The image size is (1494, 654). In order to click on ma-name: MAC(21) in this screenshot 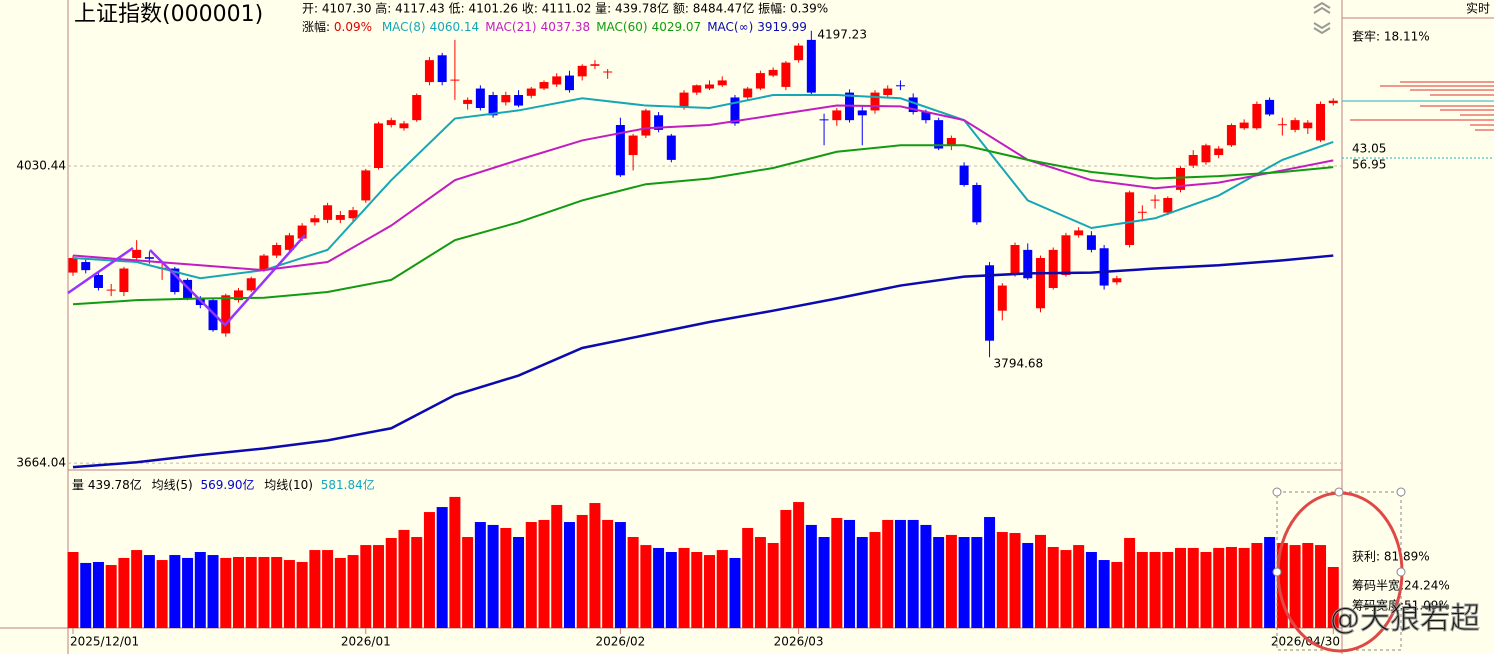, I will do `click(510, 27)`.